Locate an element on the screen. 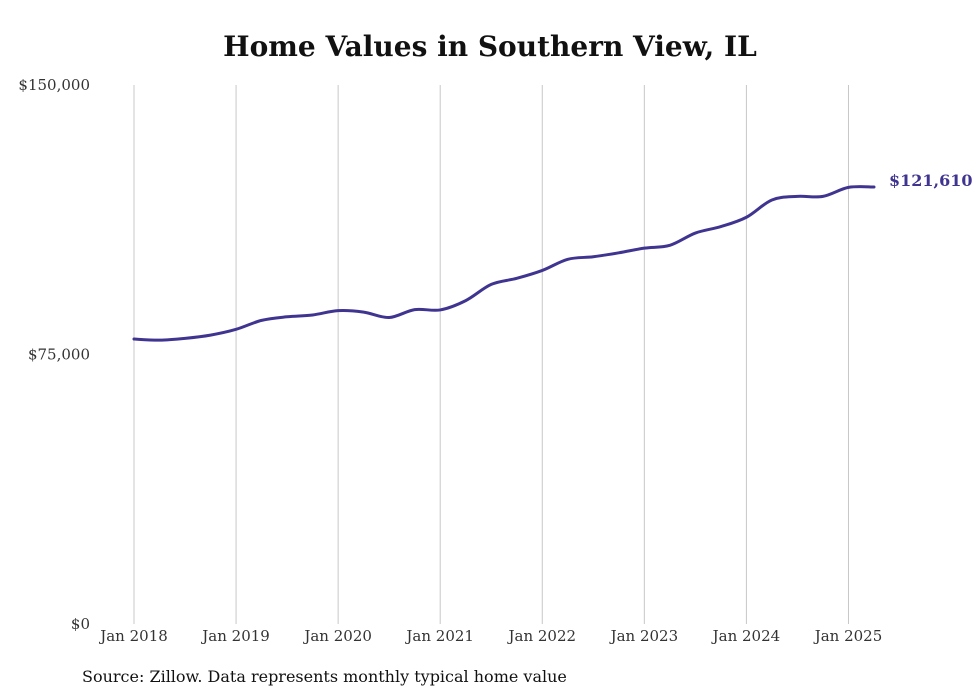  x-tick-label: Jan 2018 is located at coordinates (133, 636).